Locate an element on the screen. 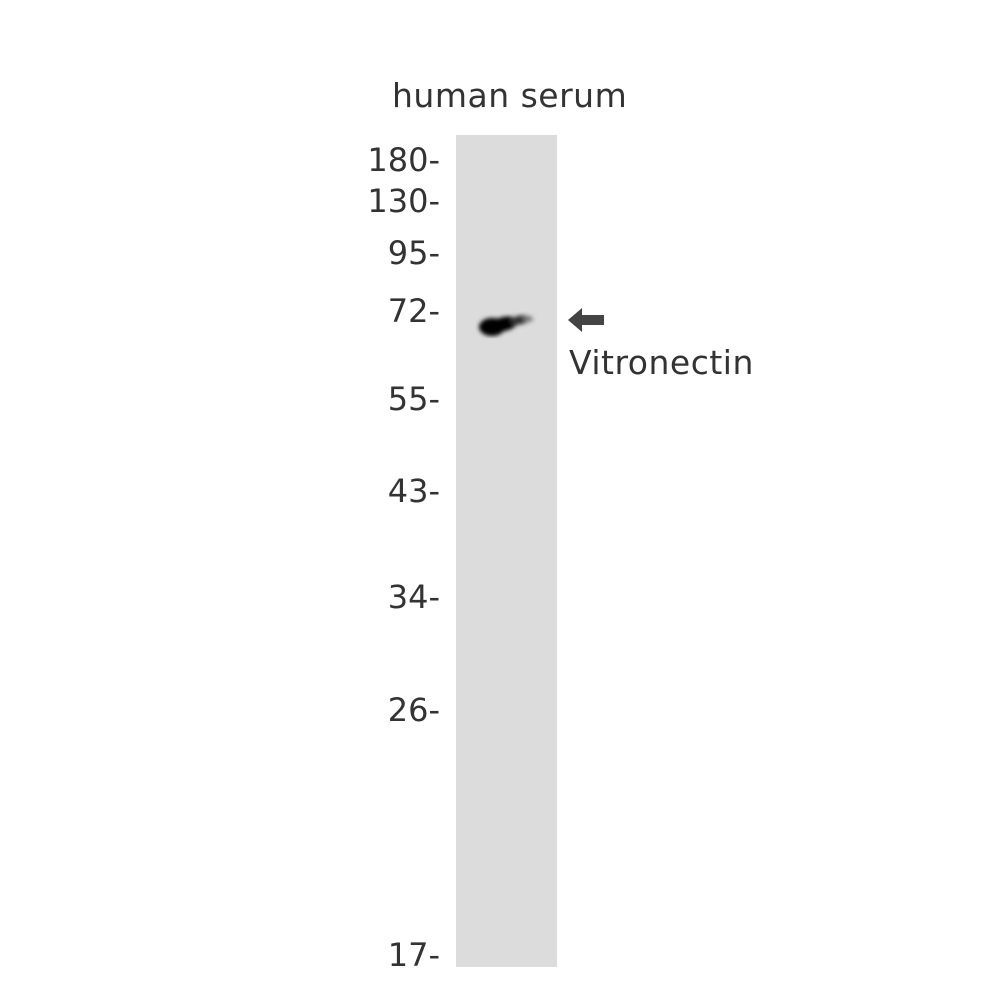 This screenshot has width=1000, height=1000. arrow-left-icon is located at coordinates (586, 320).